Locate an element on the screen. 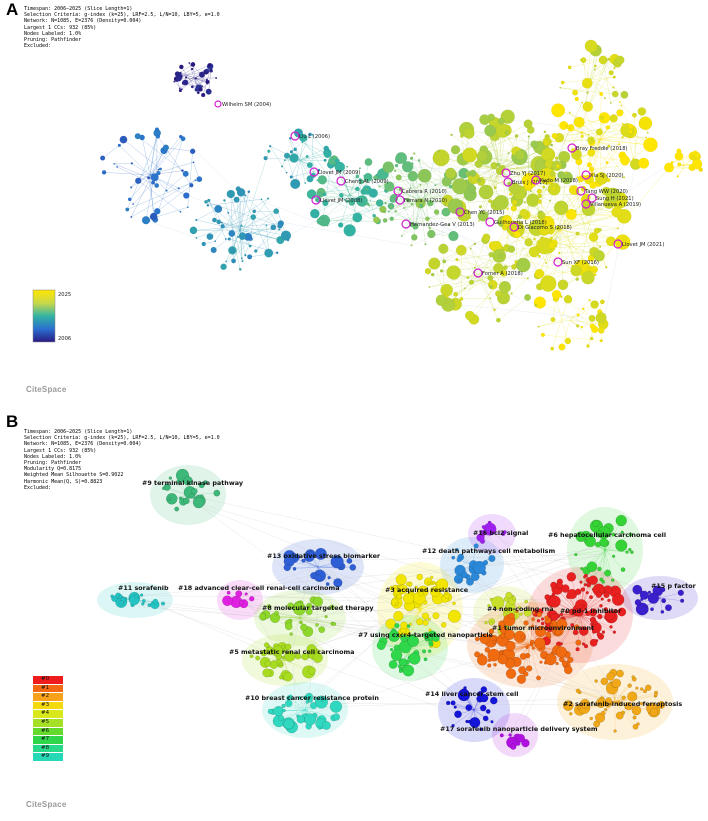 Image resolution: width=708 pixels, height=821 pixels. cluster-label: #1 tumor microenvironment is located at coordinates (543, 628).